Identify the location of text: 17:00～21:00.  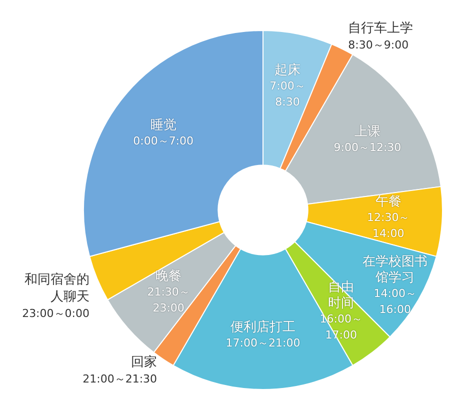
(263, 343).